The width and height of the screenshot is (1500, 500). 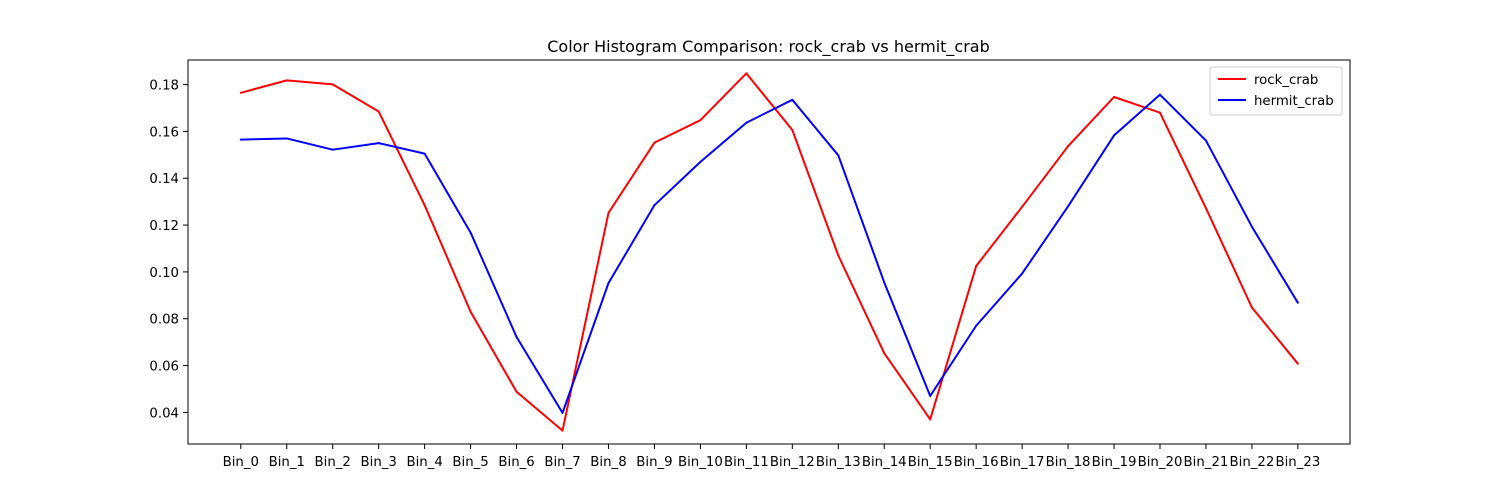 What do you see at coordinates (976, 462) in the screenshot?
I see `x-tick-label: Bin_16` at bounding box center [976, 462].